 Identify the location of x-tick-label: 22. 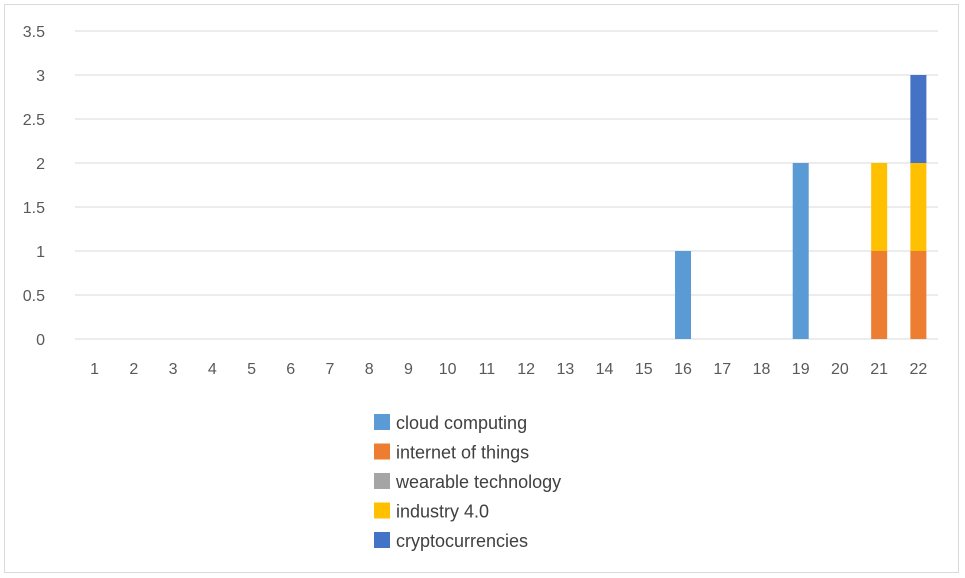
(918, 369).